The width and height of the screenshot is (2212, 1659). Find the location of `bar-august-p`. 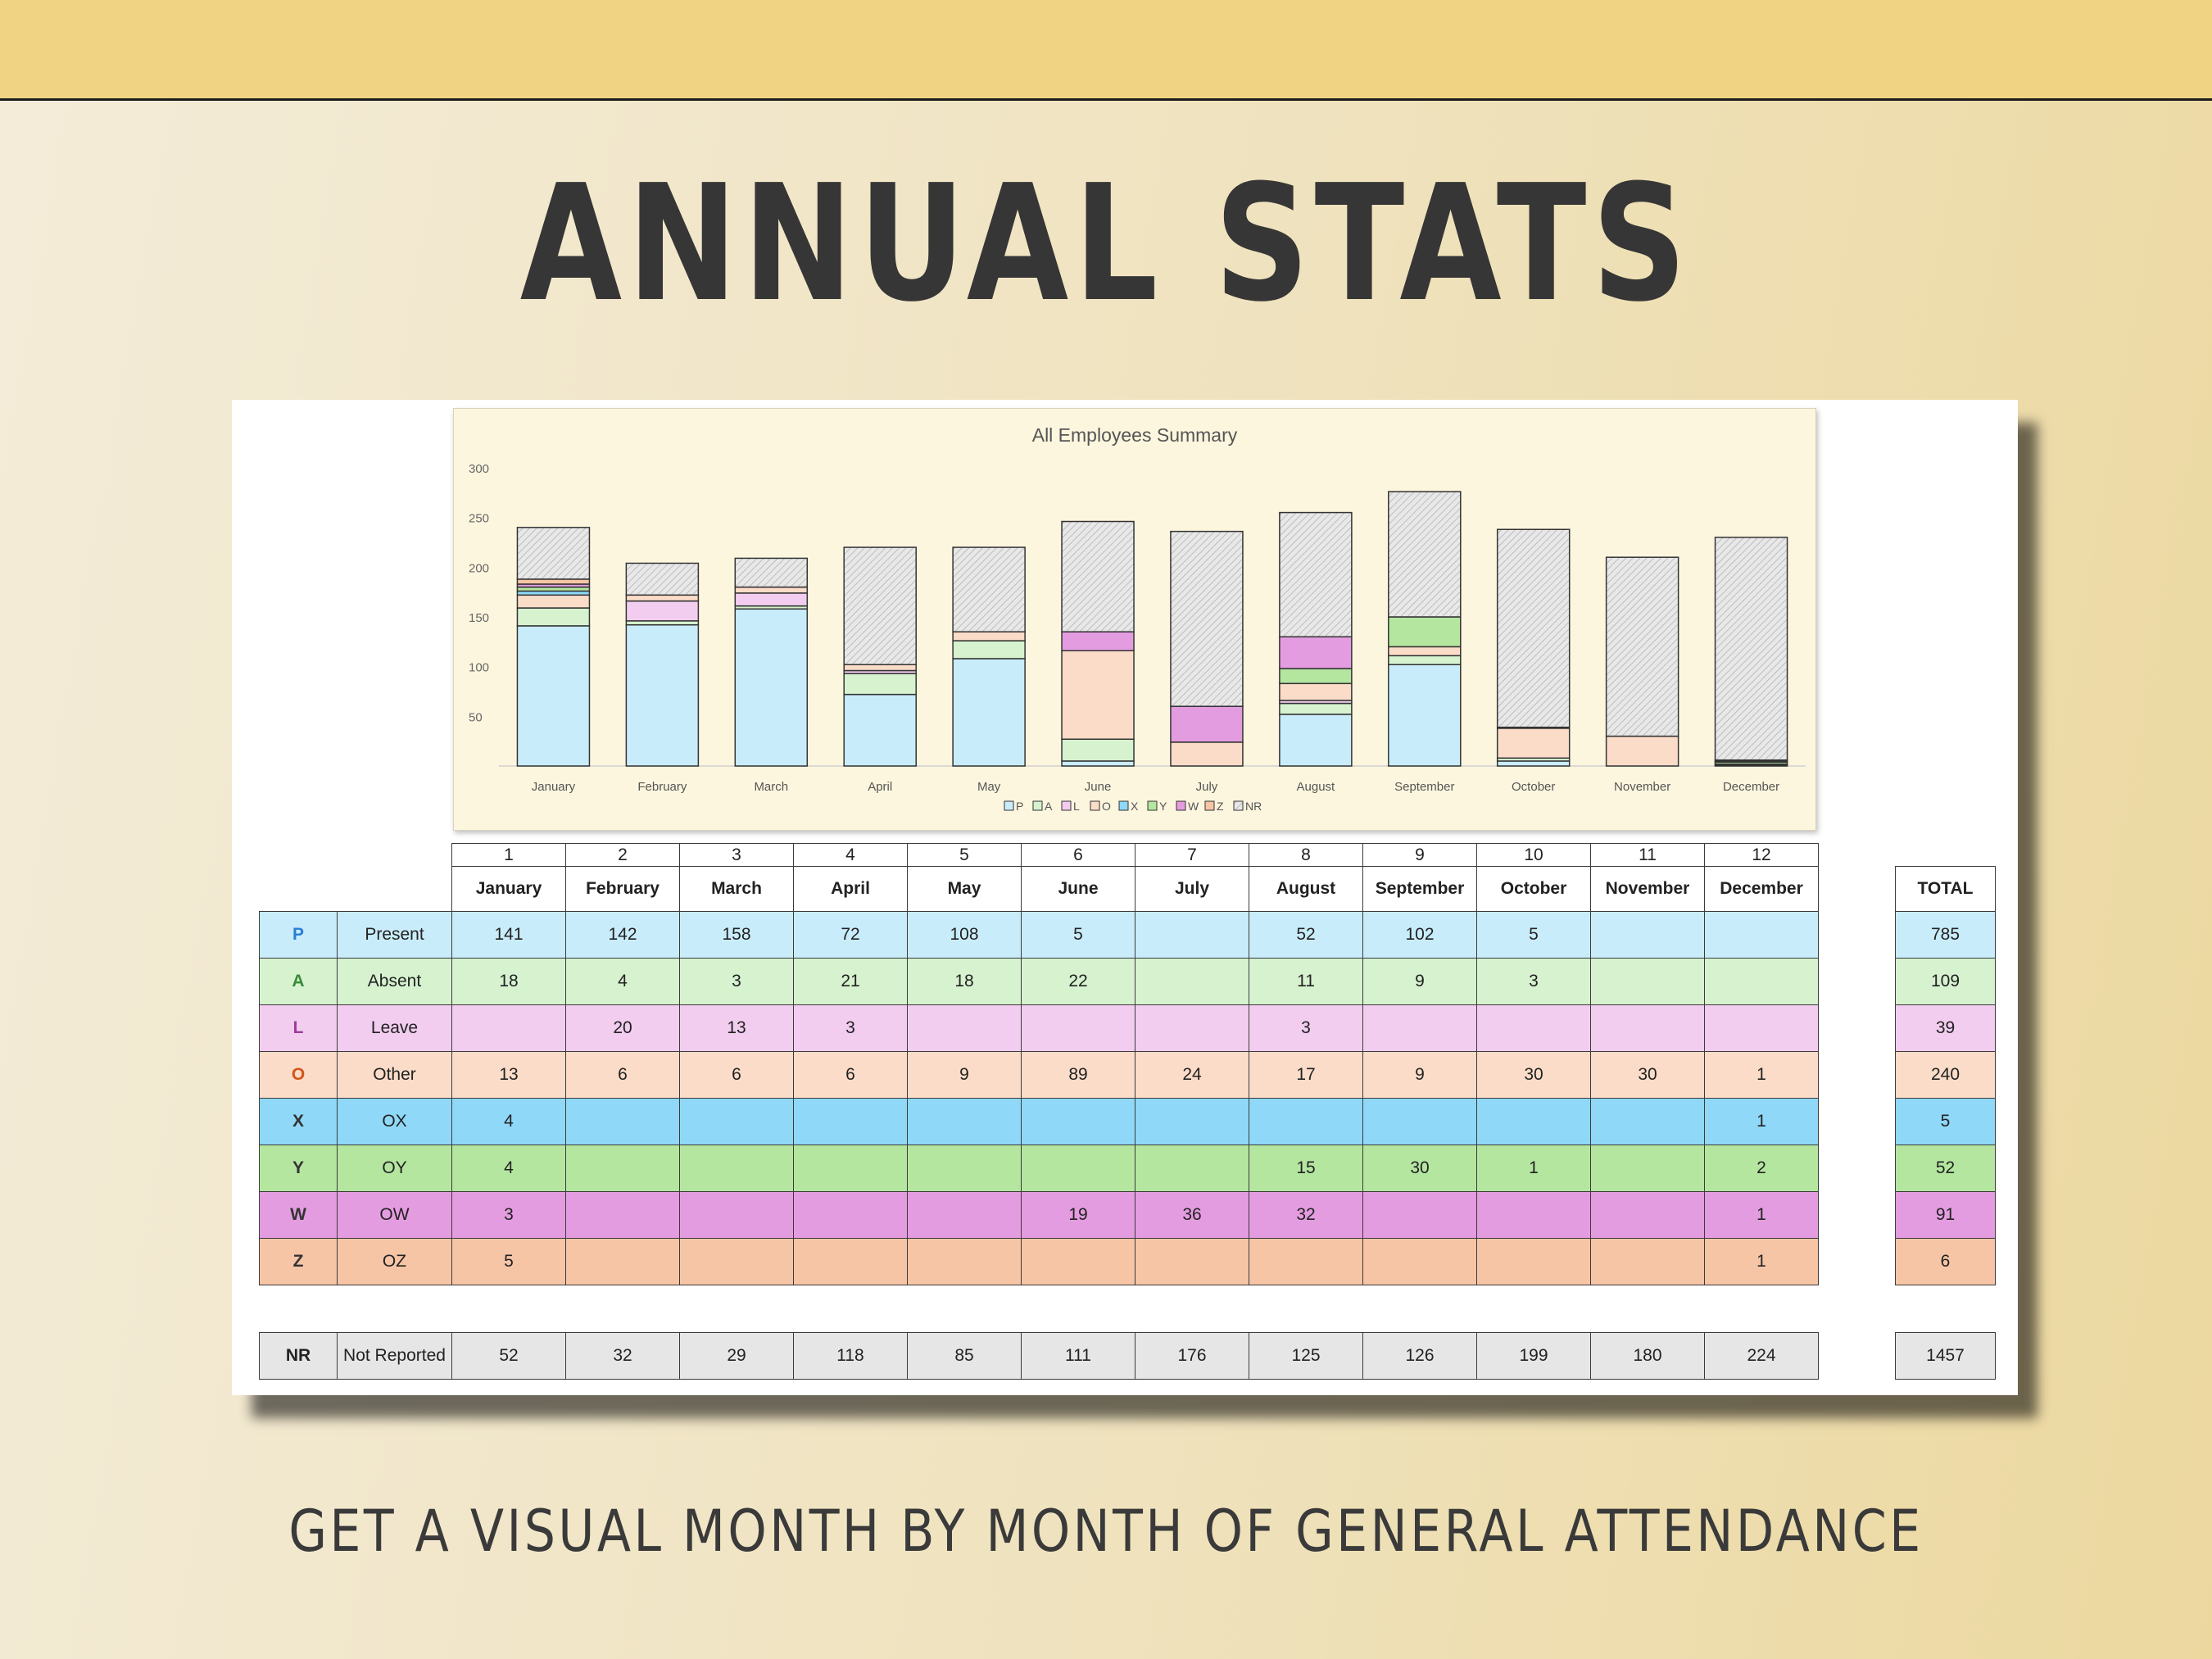

bar-august-p is located at coordinates (1316, 740).